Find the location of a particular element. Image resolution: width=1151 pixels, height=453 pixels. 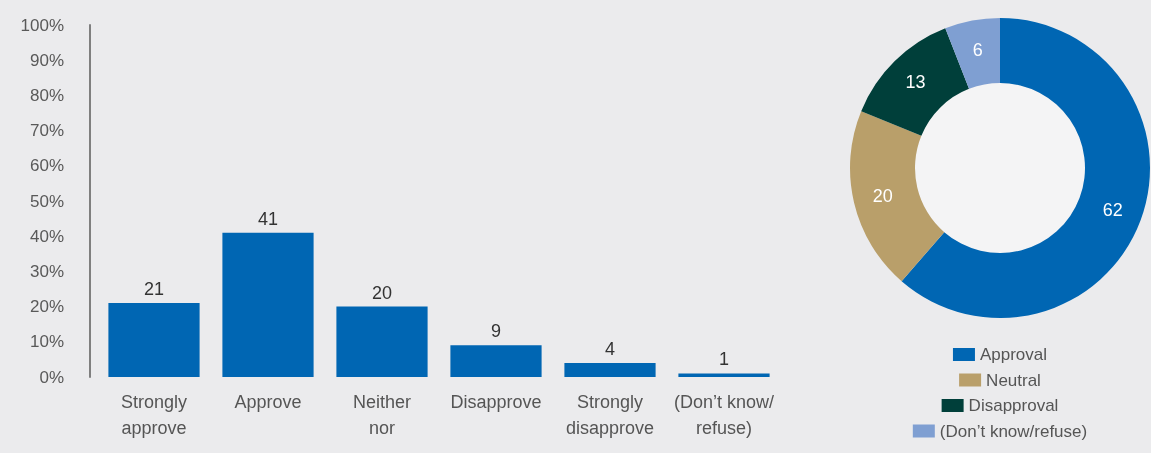

y-tick-label: 70% is located at coordinates (46, 131).